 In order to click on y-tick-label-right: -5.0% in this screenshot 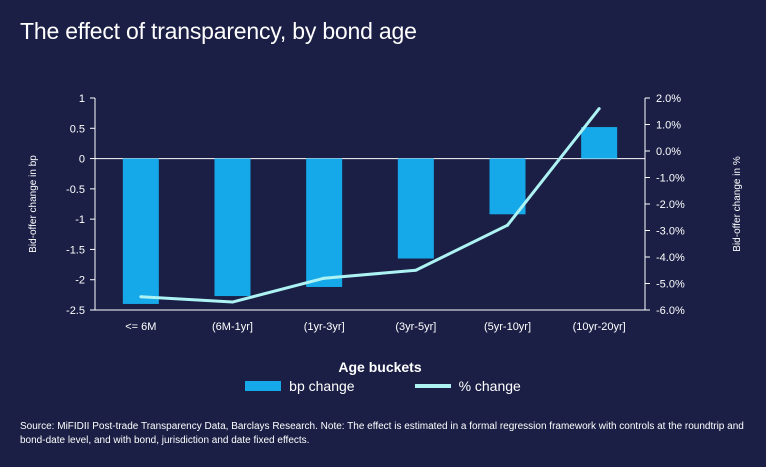, I will do `click(670, 285)`.